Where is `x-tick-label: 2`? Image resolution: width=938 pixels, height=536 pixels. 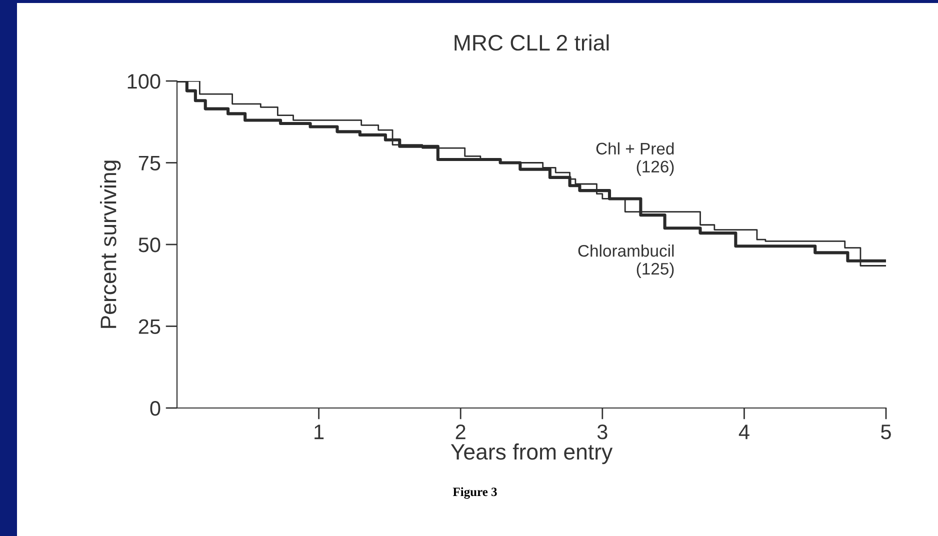
x-tick-label: 2 is located at coordinates (461, 432).